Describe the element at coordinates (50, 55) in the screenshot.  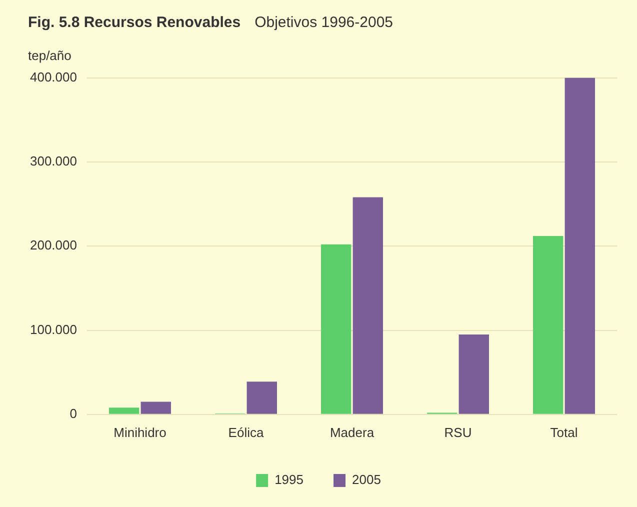
I see `y-axis-title: tep/año` at that location.